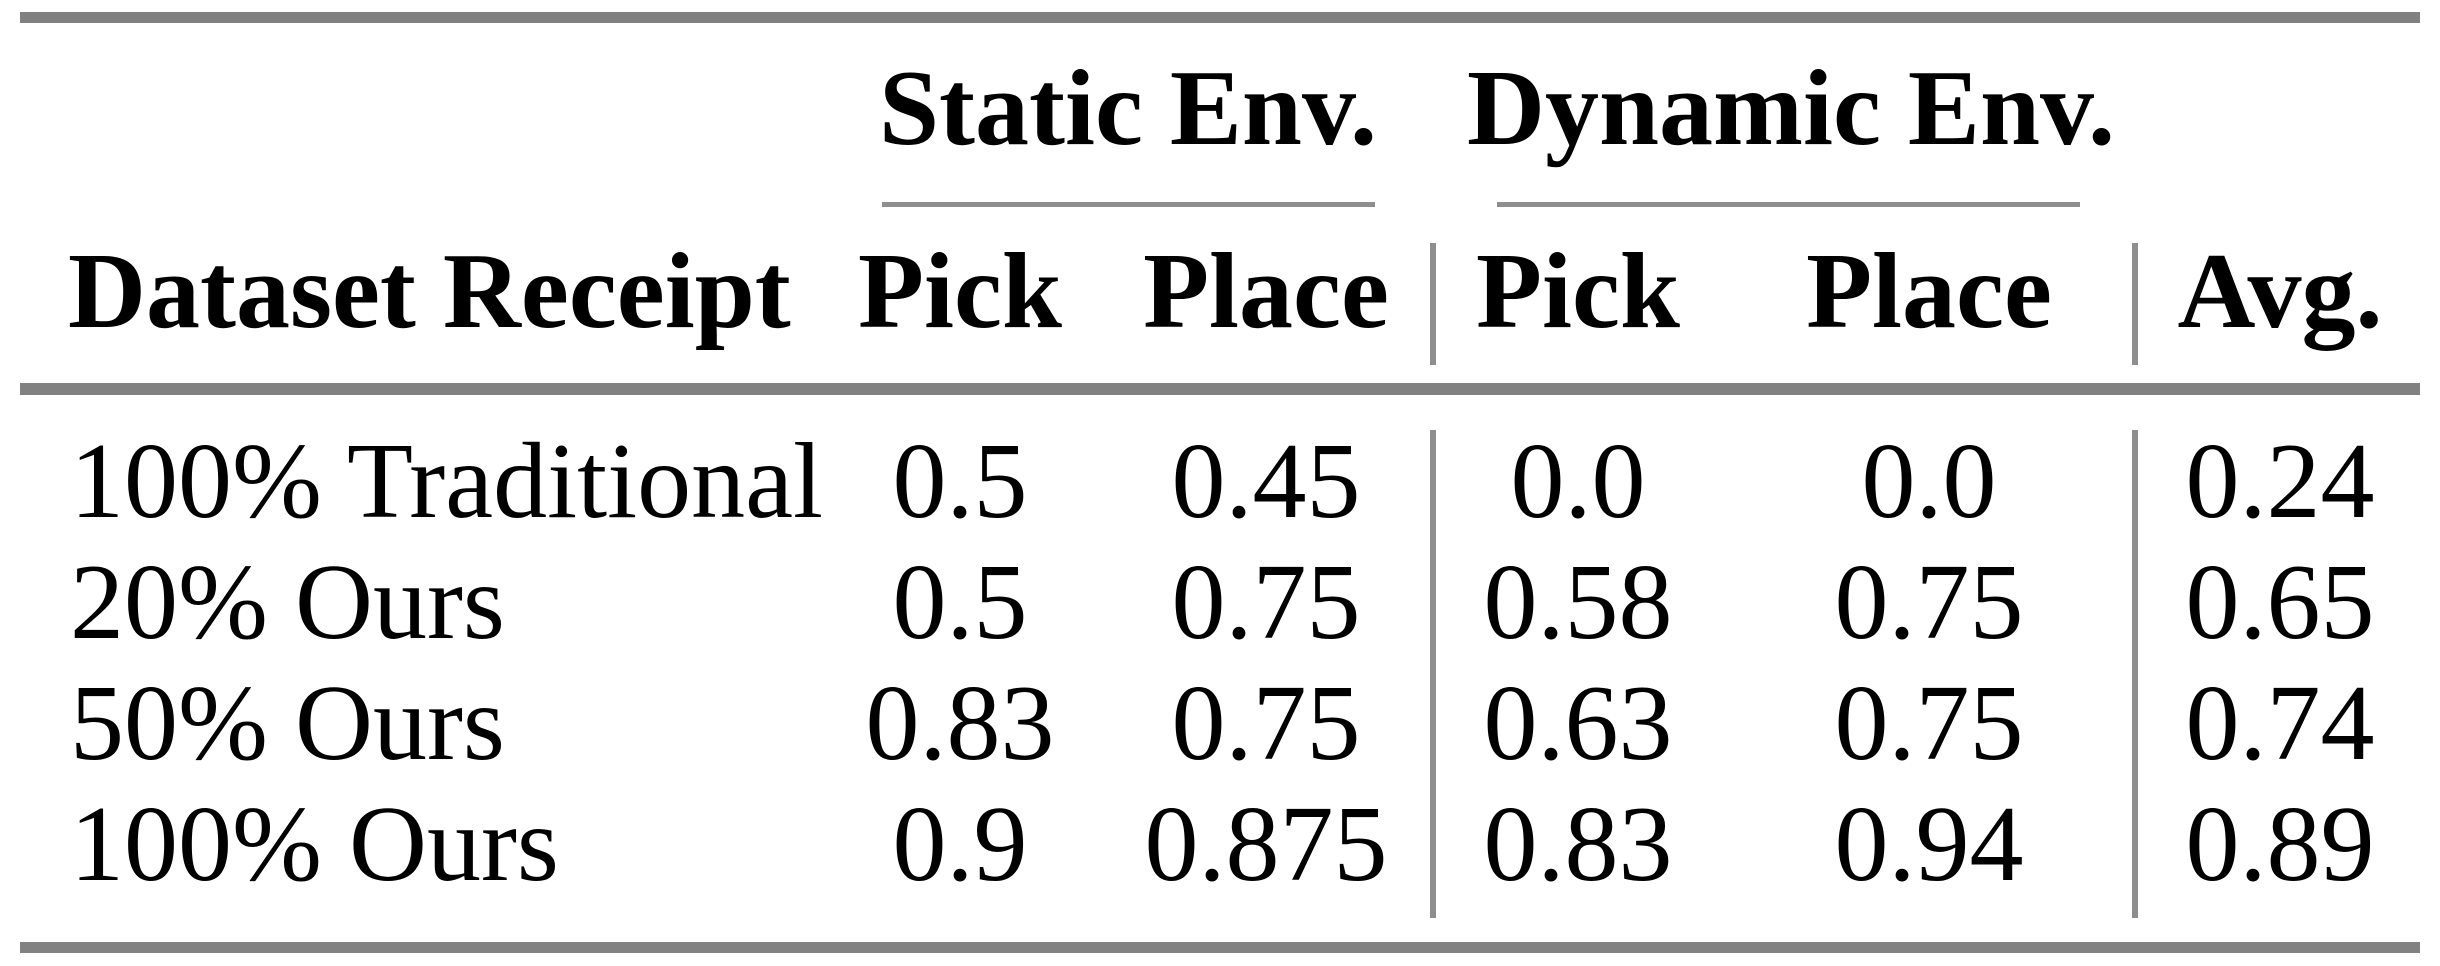  Describe the element at coordinates (2280, 291) in the screenshot. I see `header-avg: Avg.` at that location.